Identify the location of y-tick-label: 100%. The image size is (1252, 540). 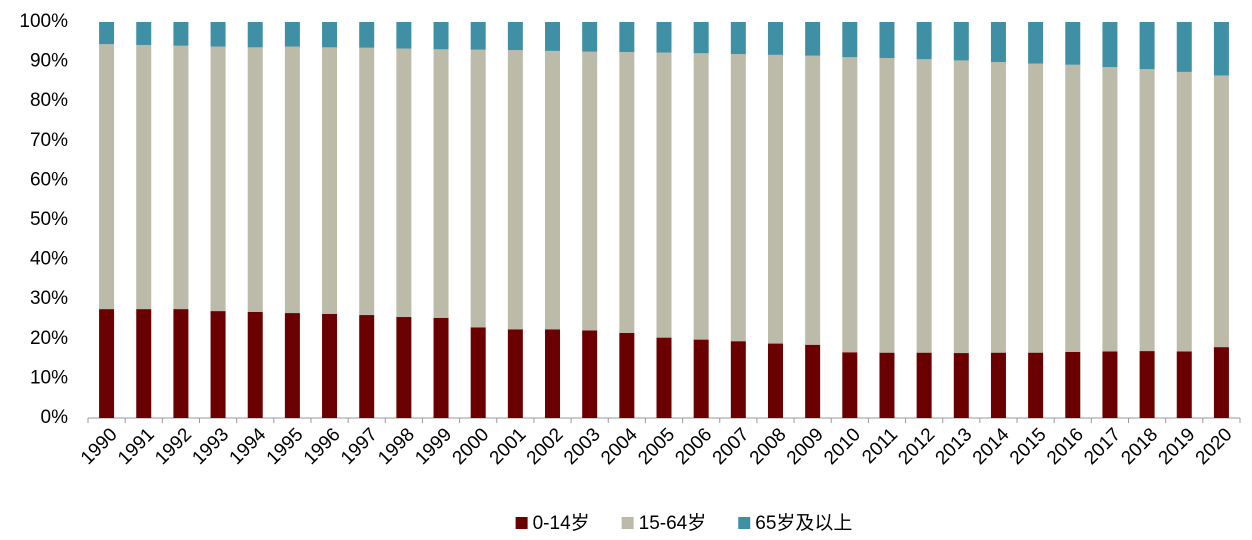
(43, 21).